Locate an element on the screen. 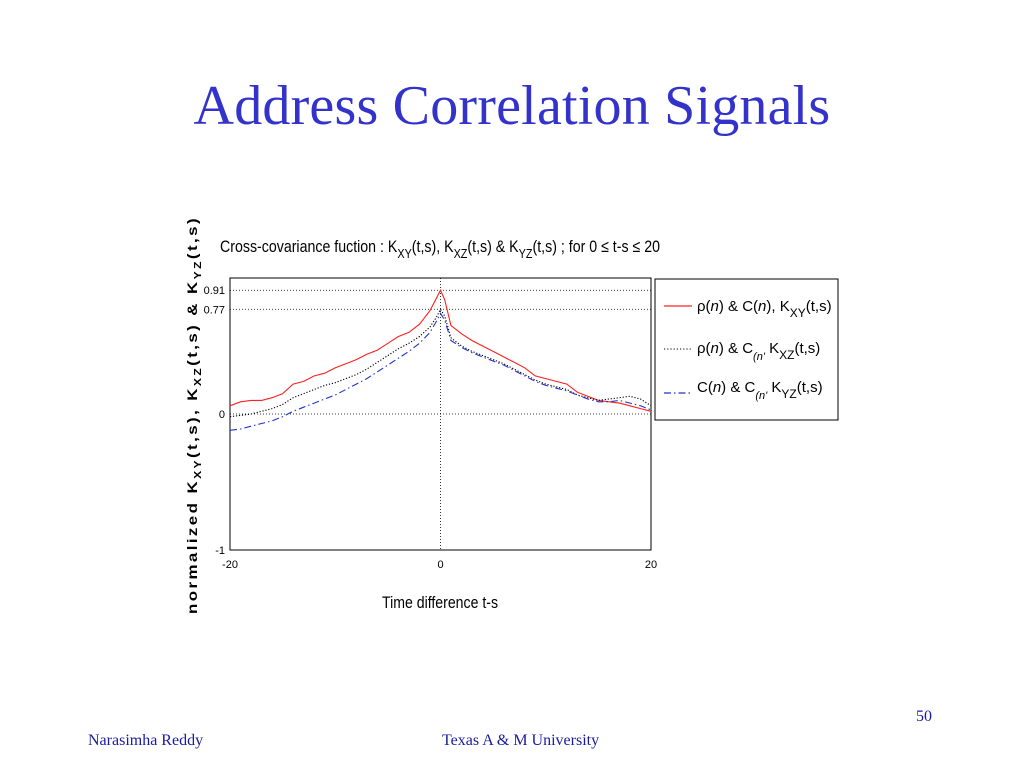 This screenshot has width=1024, height=768. y-axis-label: normalized KXY(t,s), KXZ(t,s) & KYZ(t,s) is located at coordinates (194, 415).